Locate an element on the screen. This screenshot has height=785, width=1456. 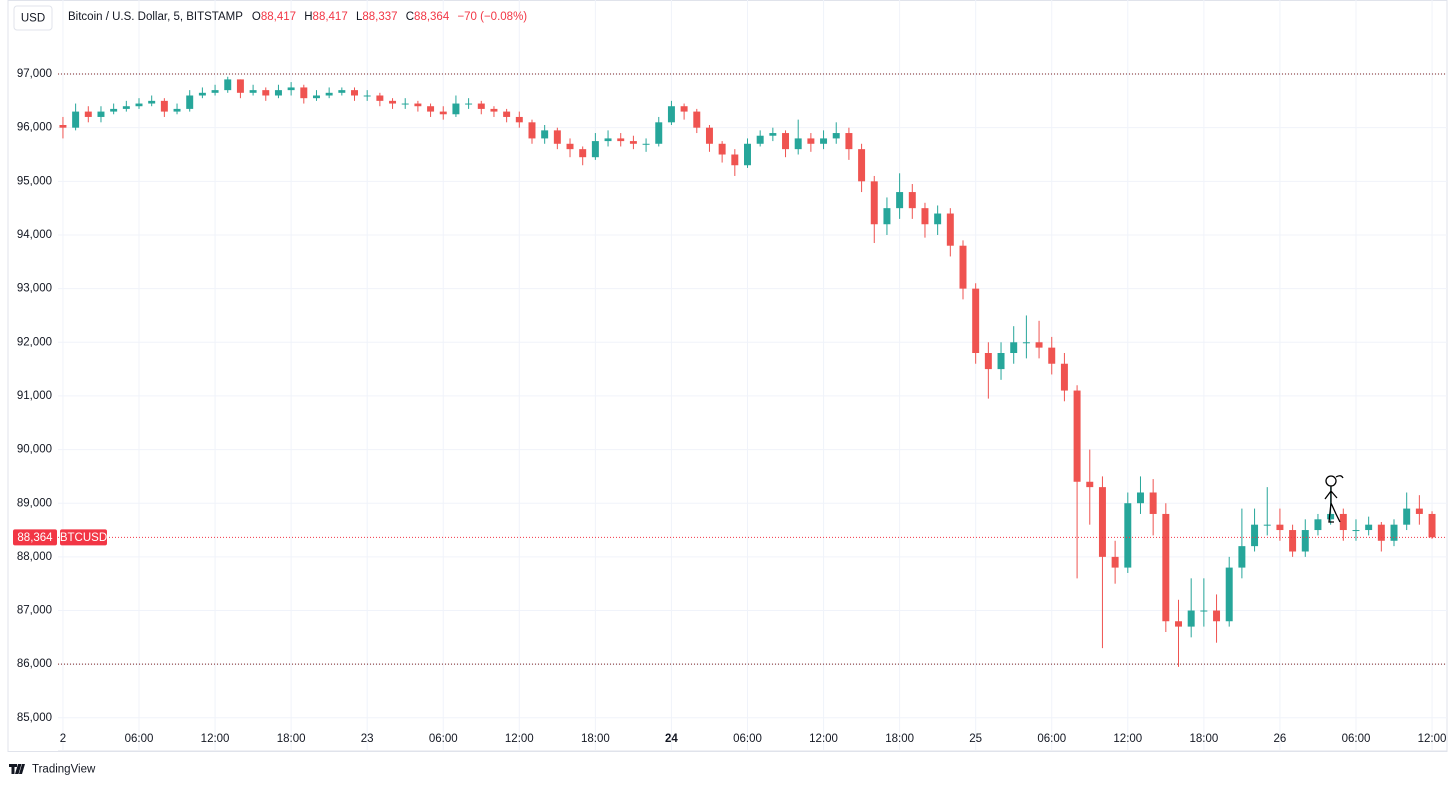
ohlc-label: O is located at coordinates (256, 17).